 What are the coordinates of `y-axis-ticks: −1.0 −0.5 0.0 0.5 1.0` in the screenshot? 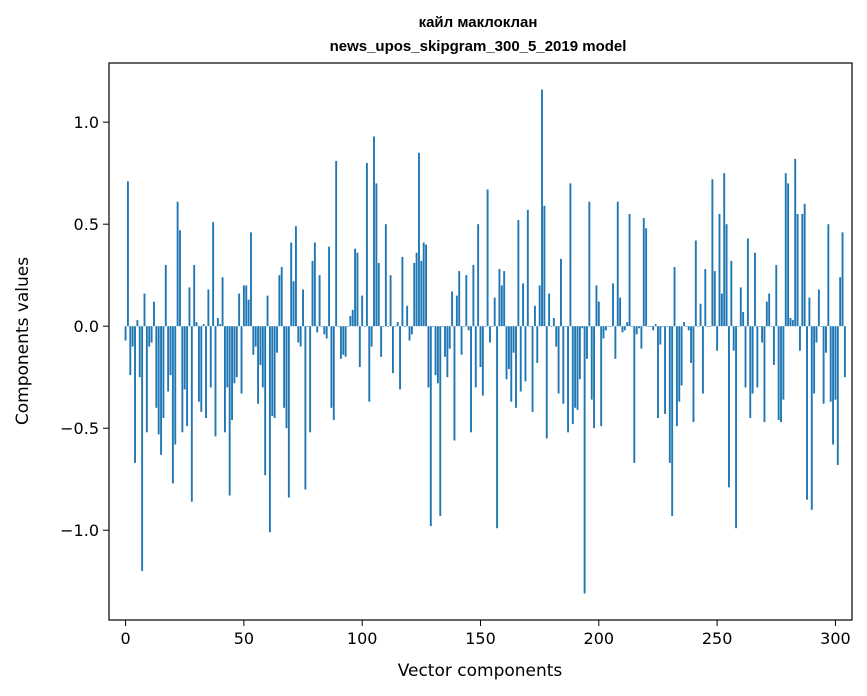 It's located at (84, 326).